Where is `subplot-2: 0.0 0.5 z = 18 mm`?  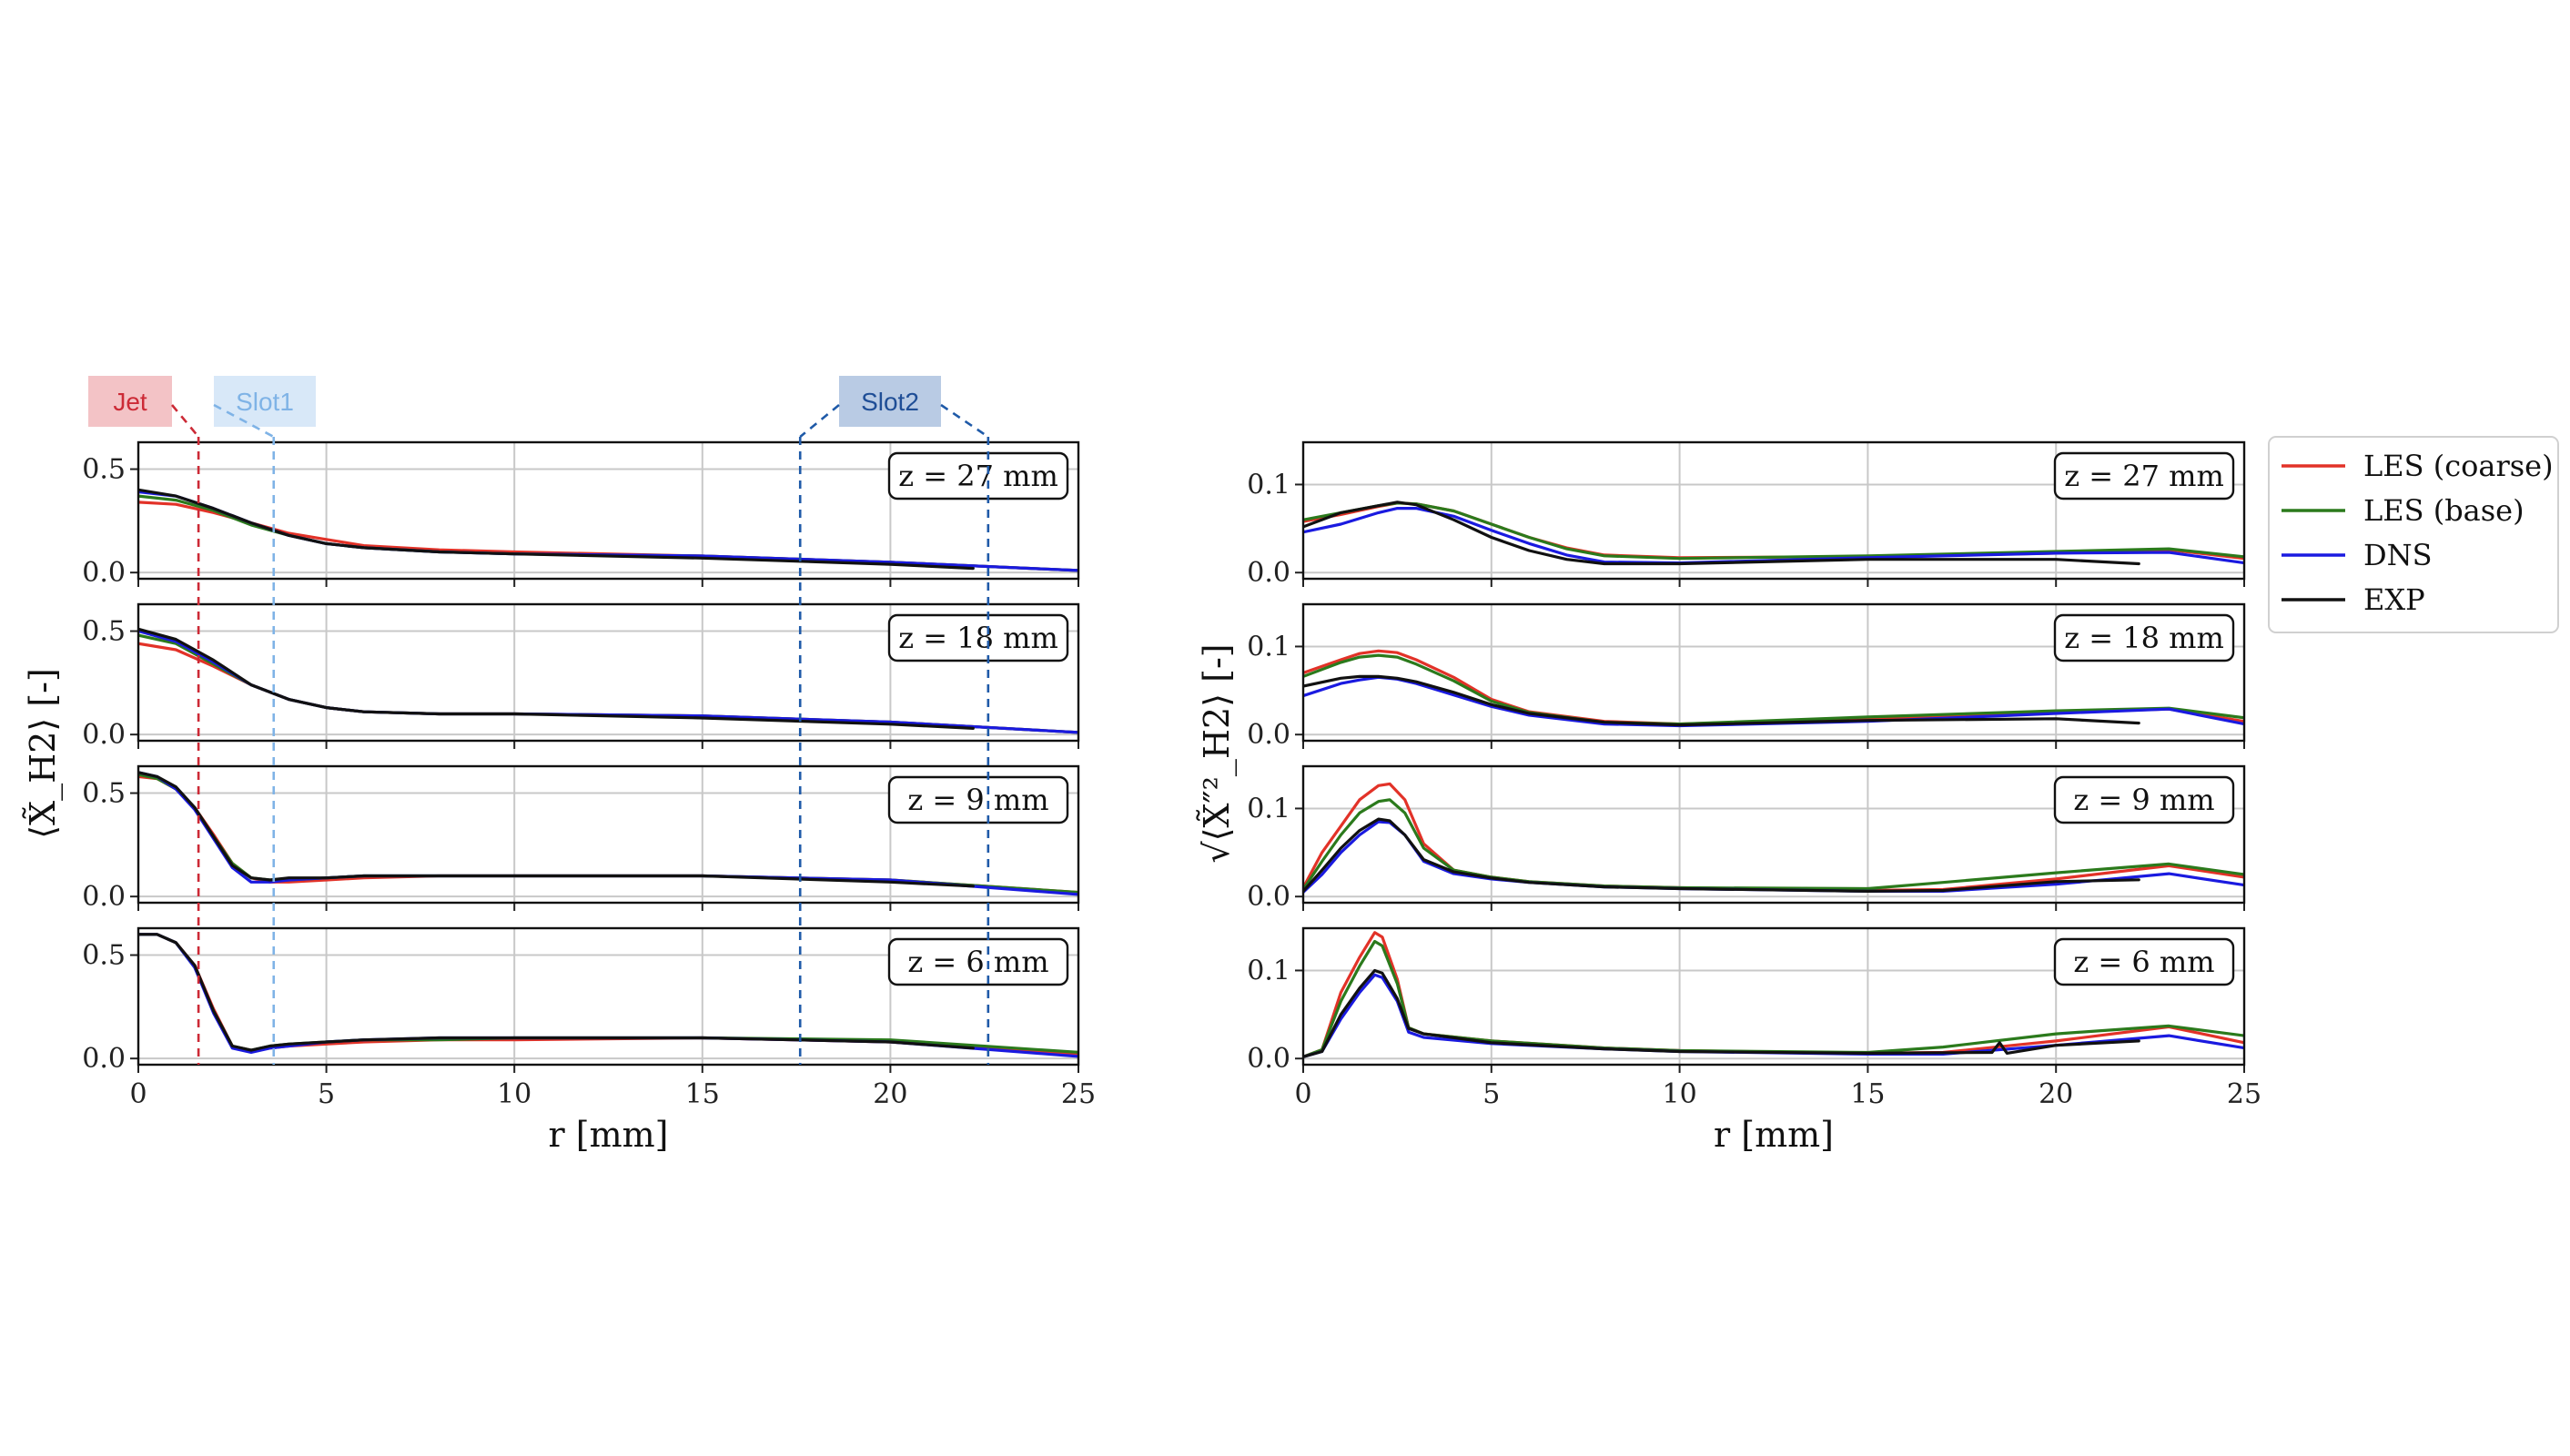 subplot-2: 0.0 0.5 z = 18 mm is located at coordinates (581, 677).